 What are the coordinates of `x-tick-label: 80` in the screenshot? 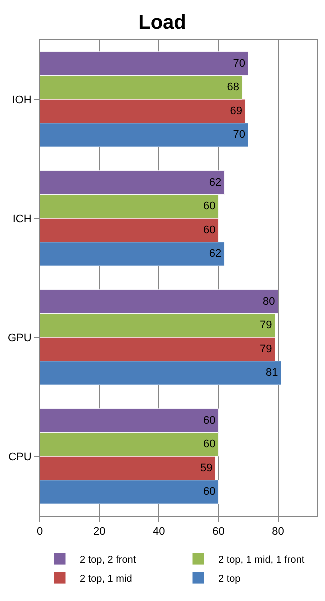 It's located at (278, 532).